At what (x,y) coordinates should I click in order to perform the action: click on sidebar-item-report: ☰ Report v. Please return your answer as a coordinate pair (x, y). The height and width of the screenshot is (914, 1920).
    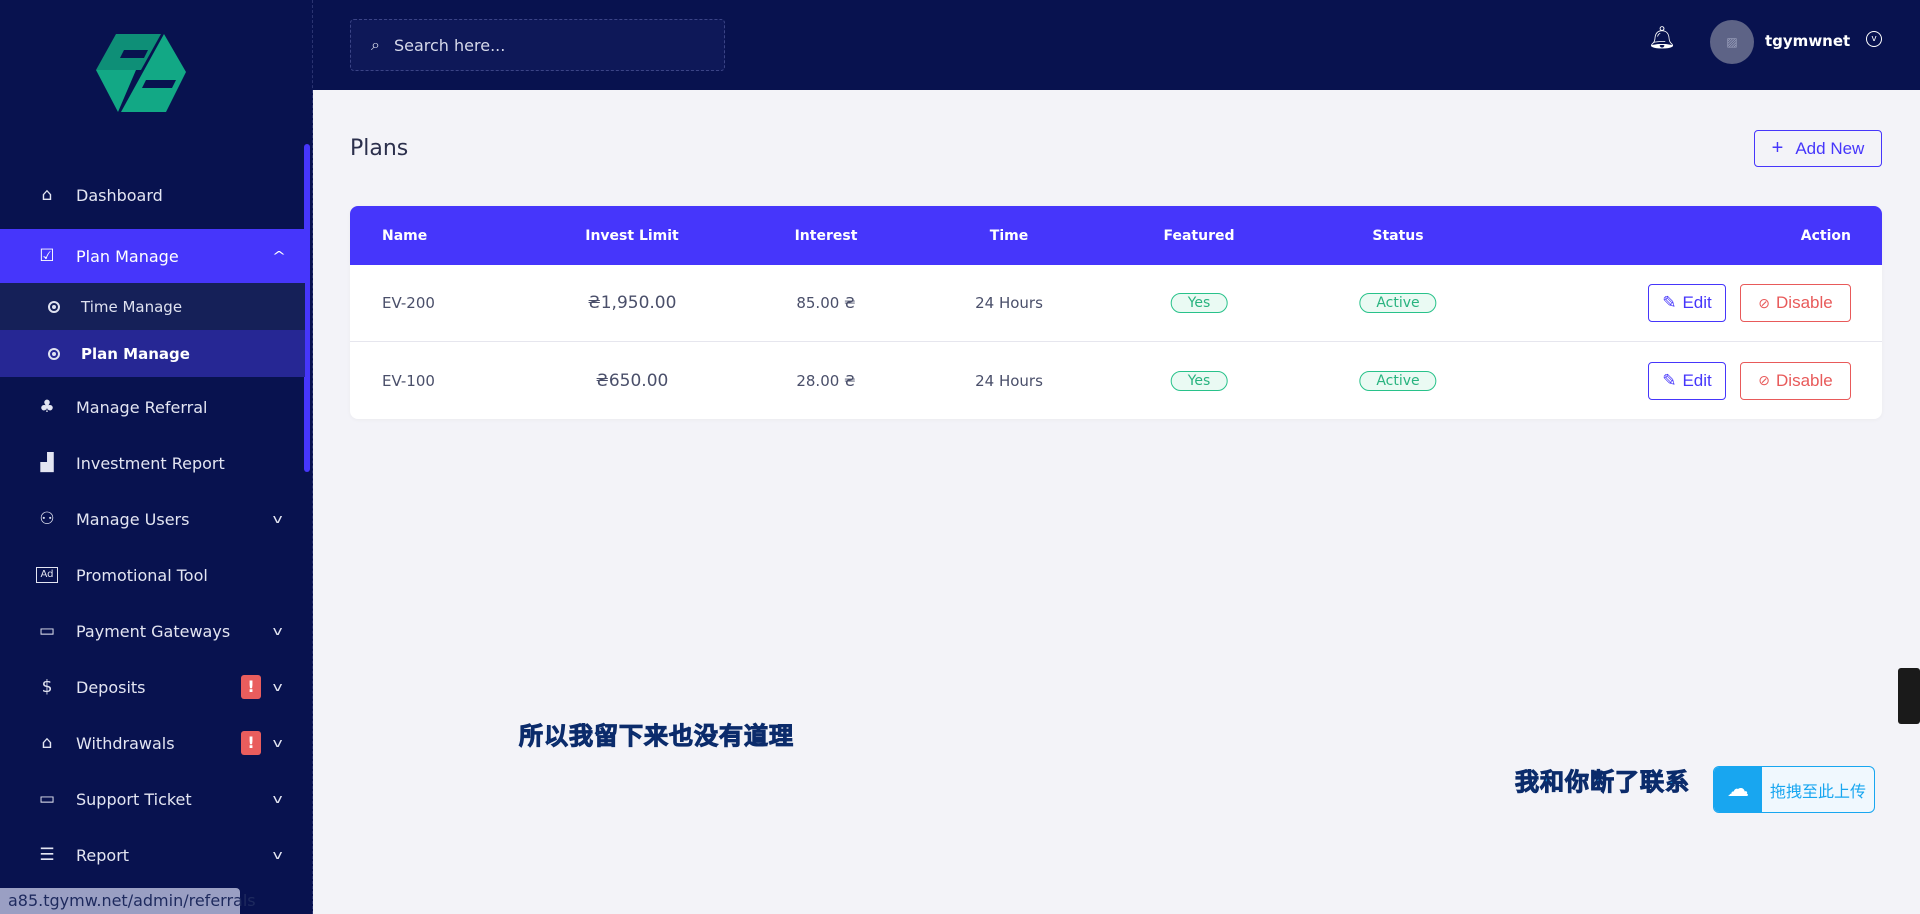
    Looking at the image, I should click on (152, 855).